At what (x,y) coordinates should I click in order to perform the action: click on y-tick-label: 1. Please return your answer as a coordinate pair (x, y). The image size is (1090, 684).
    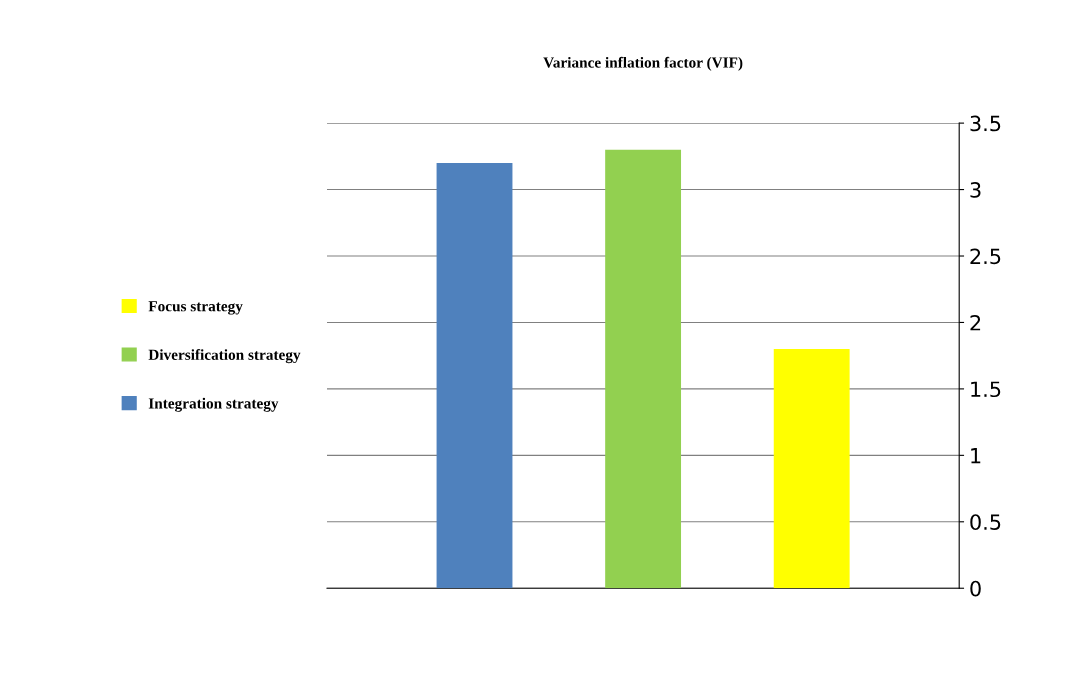
    Looking at the image, I should click on (976, 456).